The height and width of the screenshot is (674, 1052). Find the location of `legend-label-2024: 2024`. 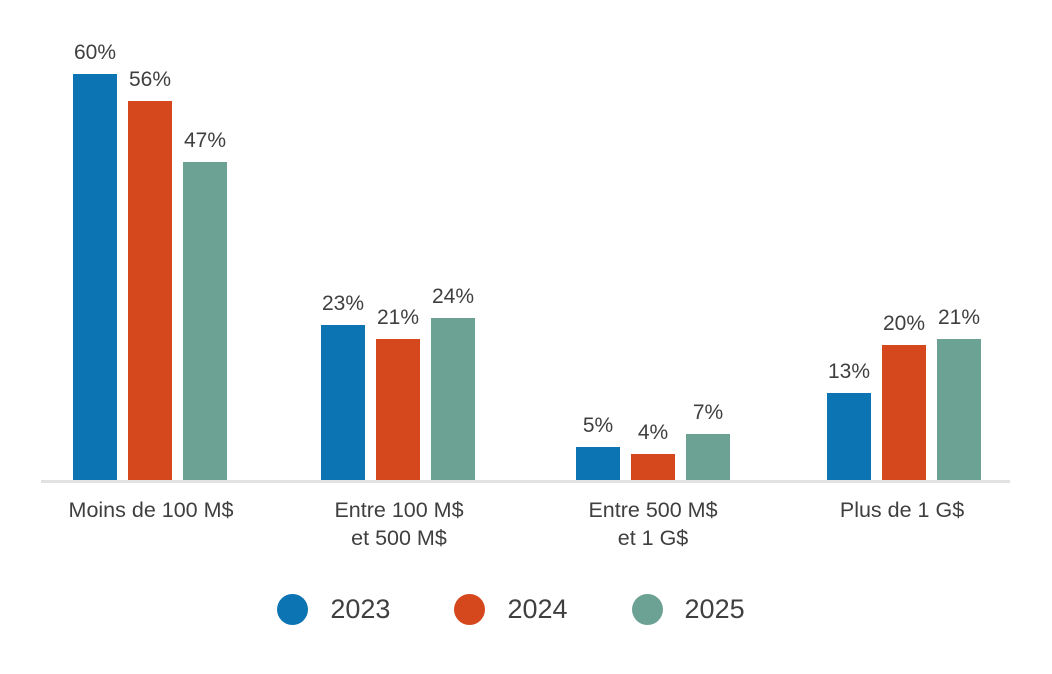

legend-label-2024: 2024 is located at coordinates (537, 609).